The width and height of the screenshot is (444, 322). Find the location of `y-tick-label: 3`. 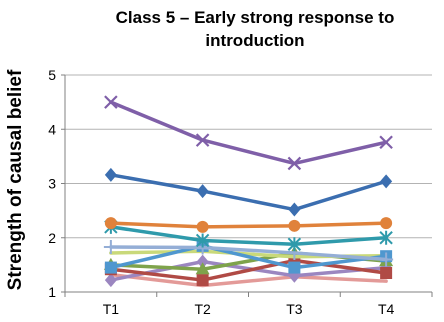

y-tick-label: 3 is located at coordinates (52, 184).